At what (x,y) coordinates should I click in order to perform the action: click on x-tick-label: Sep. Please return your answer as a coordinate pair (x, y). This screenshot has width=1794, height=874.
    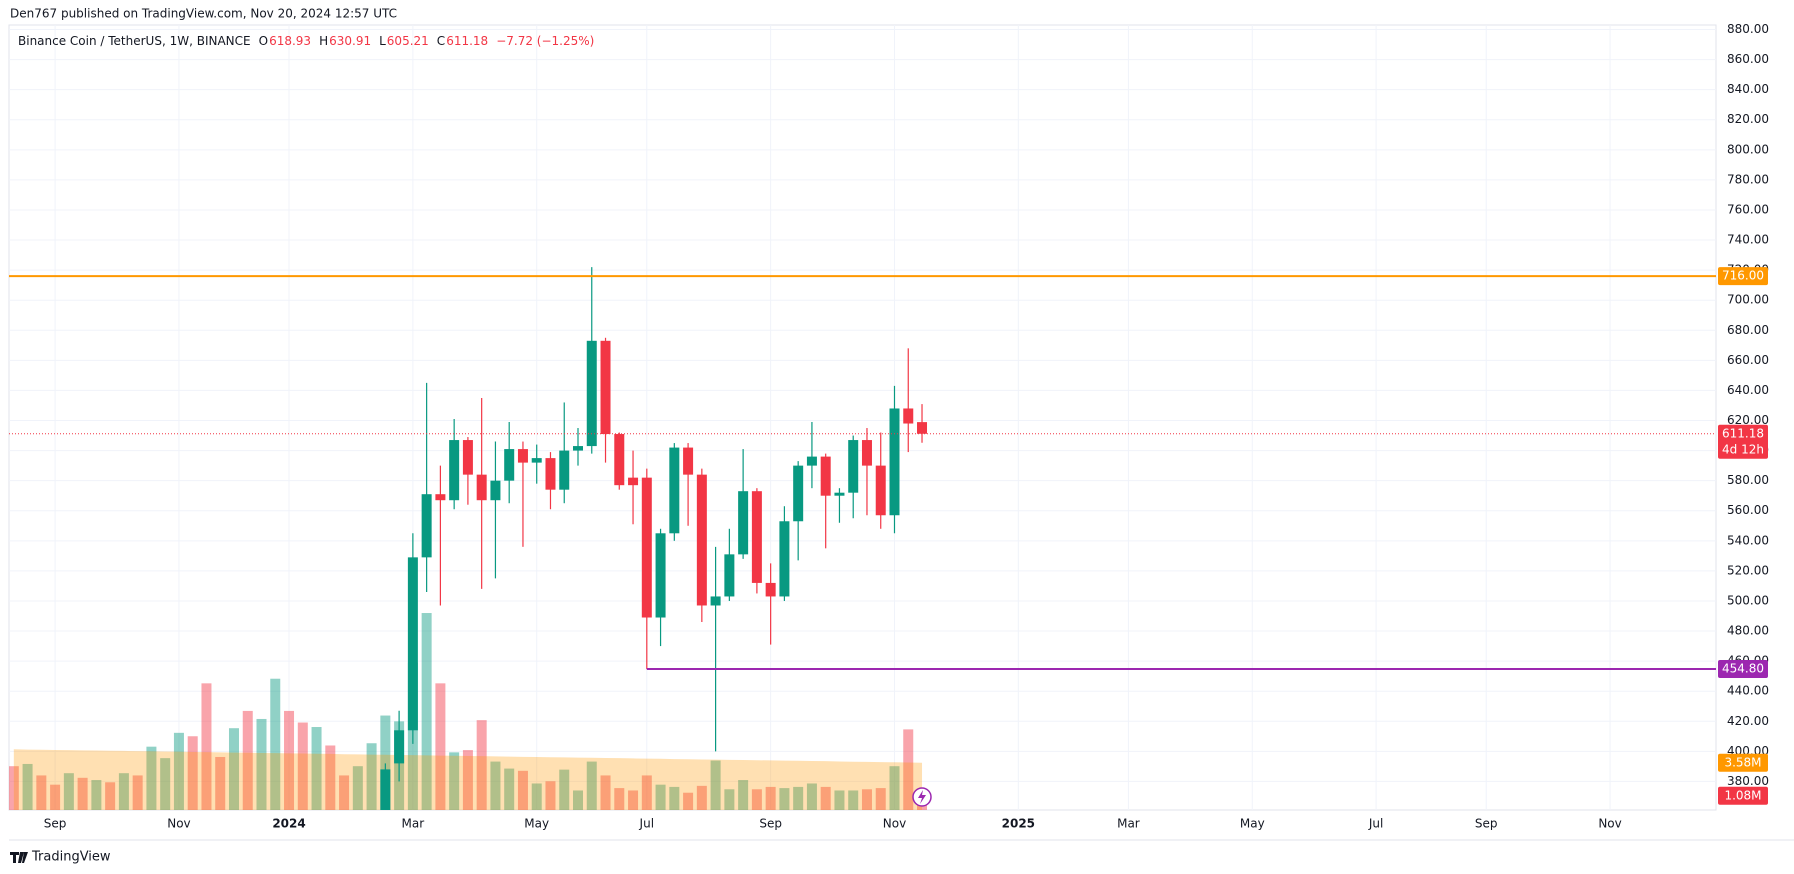
    Looking at the image, I should click on (55, 824).